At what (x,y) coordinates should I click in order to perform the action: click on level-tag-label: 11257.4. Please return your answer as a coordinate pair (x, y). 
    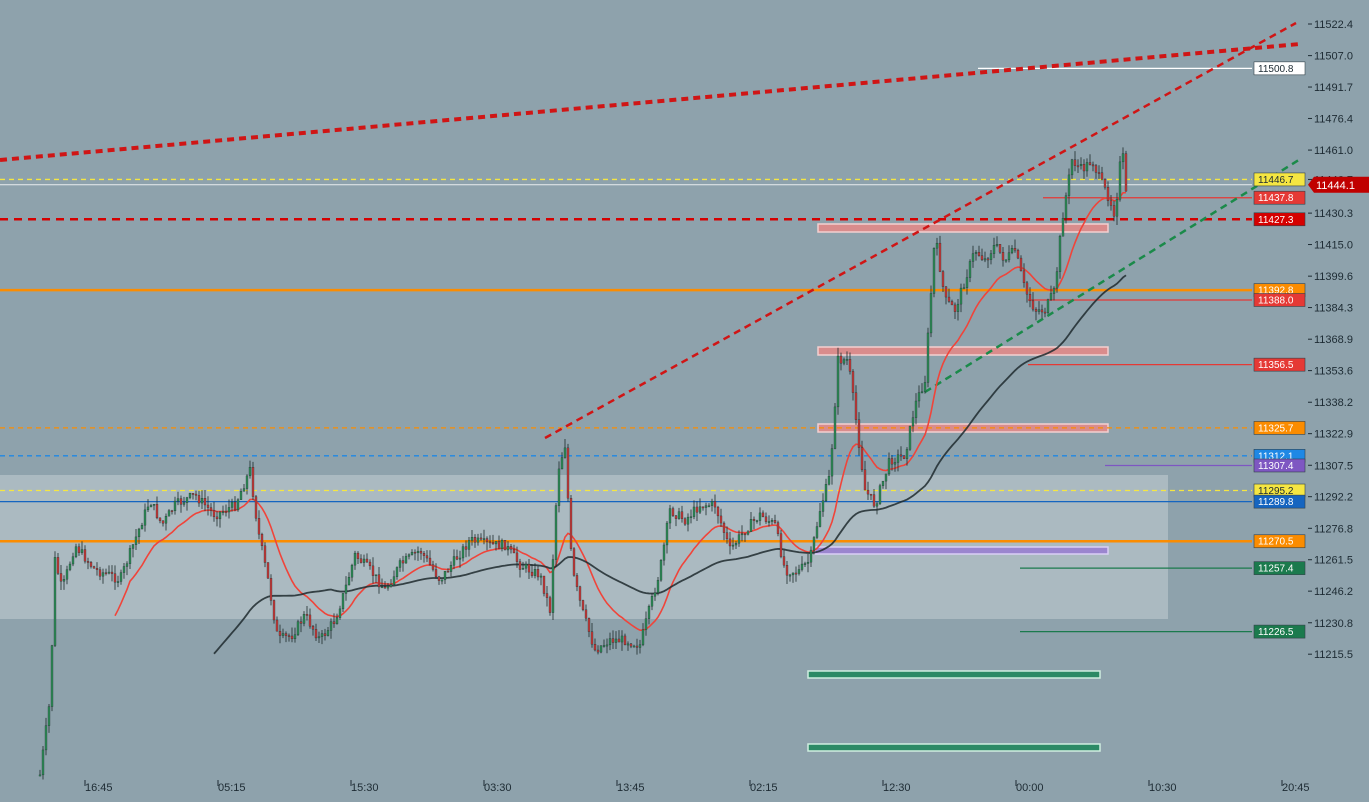
    Looking at the image, I should click on (1276, 569).